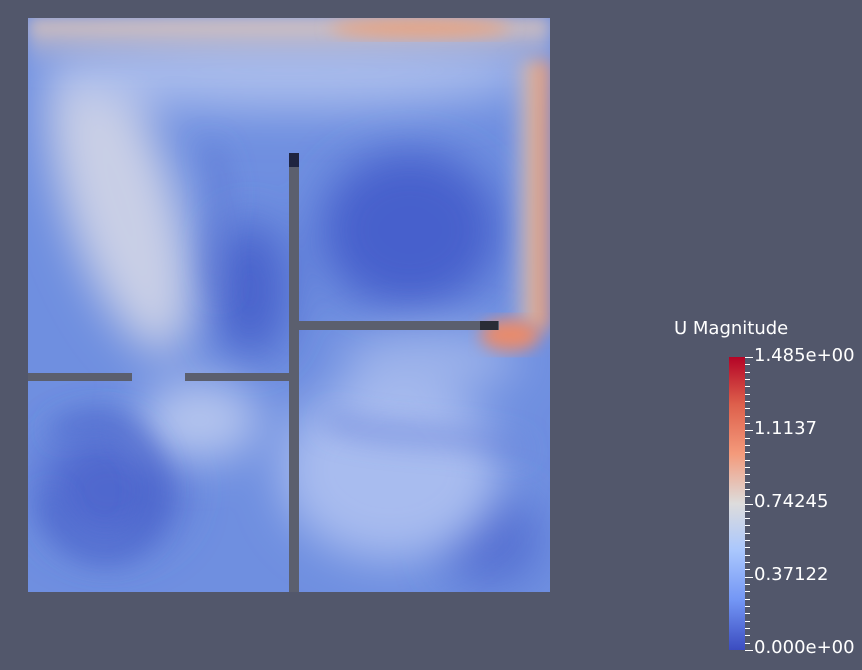 The width and height of the screenshot is (862, 670). I want to click on legend-title: U Magnitude, so click(731, 328).